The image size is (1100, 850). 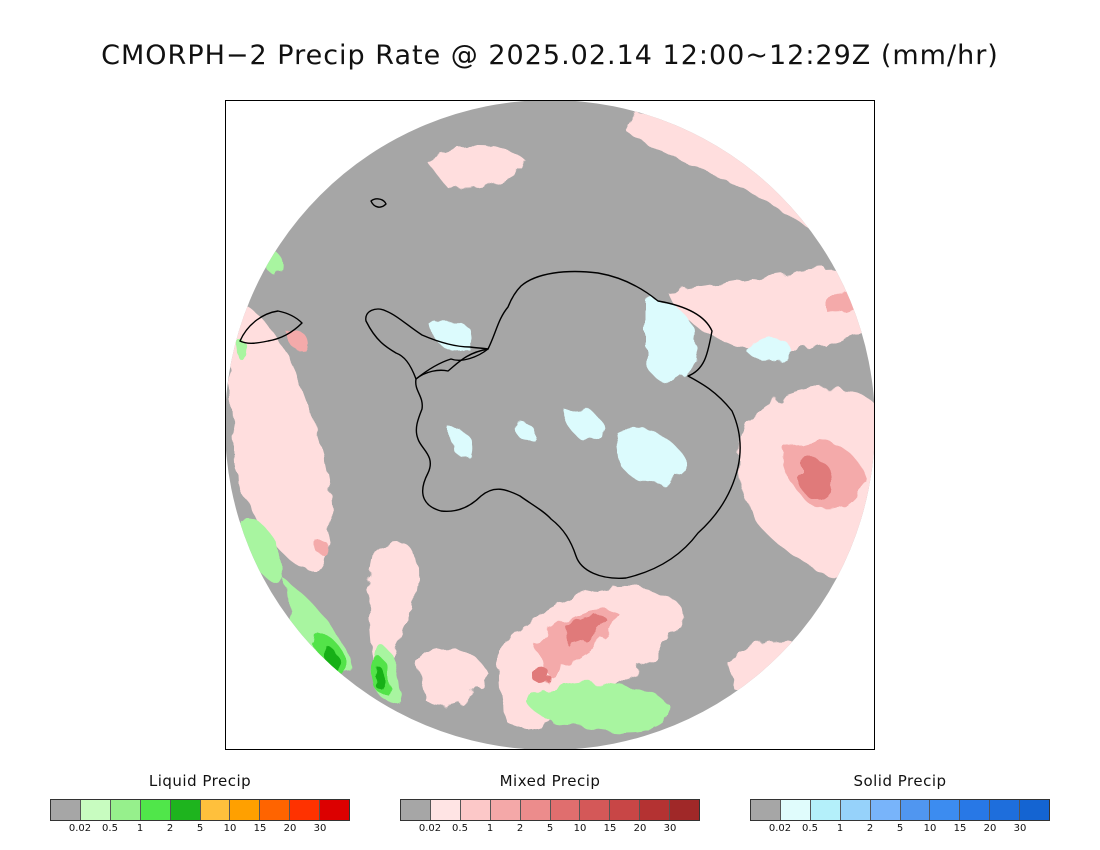 What do you see at coordinates (427, 344) in the screenshot?
I see `antarctic-peninsula-coastline` at bounding box center [427, 344].